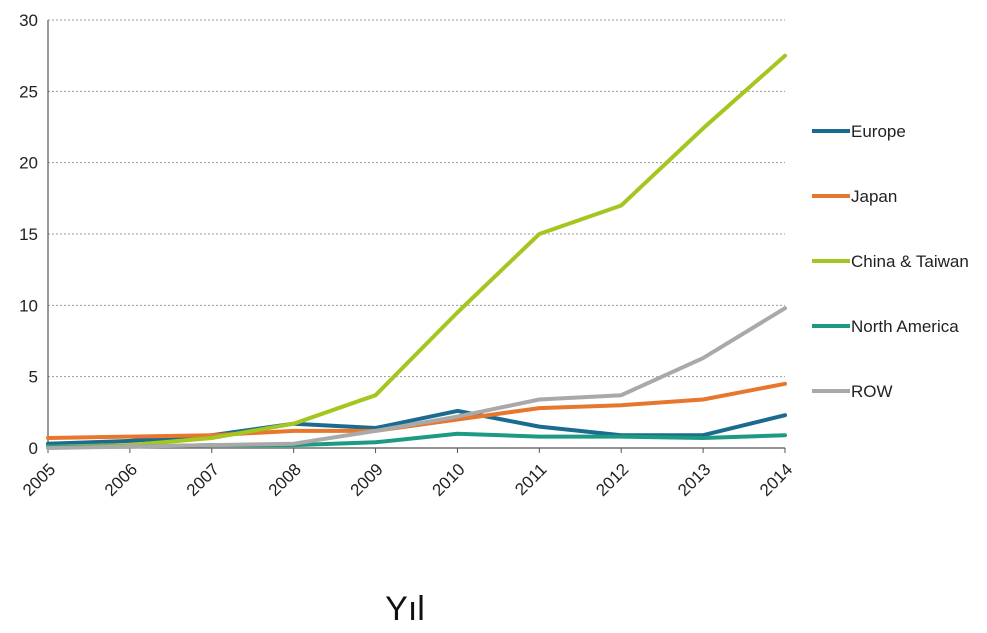  What do you see at coordinates (28, 91) in the screenshot?
I see `y-tick-label: 25` at bounding box center [28, 91].